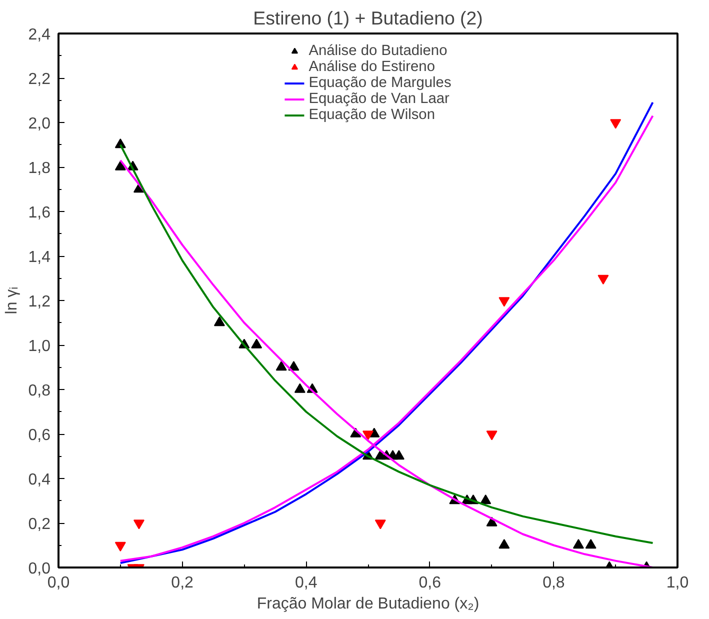 The height and width of the screenshot is (619, 709). Describe the element at coordinates (58, 583) in the screenshot. I see `x-tick-label: 0,0` at that location.